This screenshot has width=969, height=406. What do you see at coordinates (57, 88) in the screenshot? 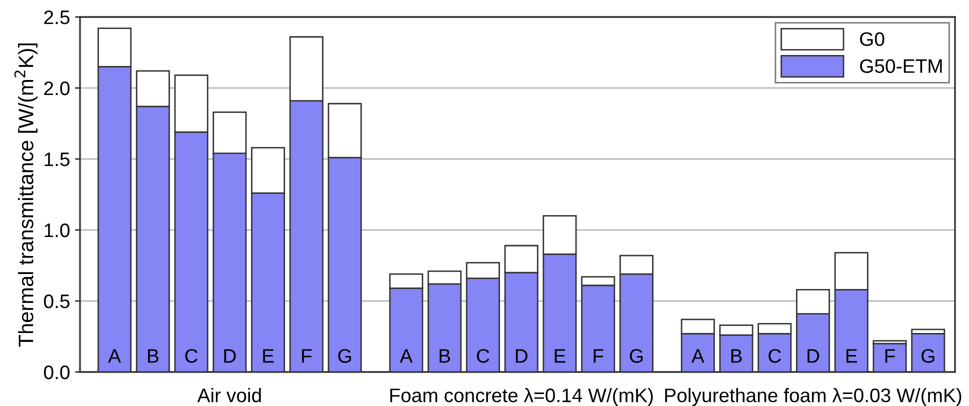
I see `y-tick-label: 2.0` at bounding box center [57, 88].